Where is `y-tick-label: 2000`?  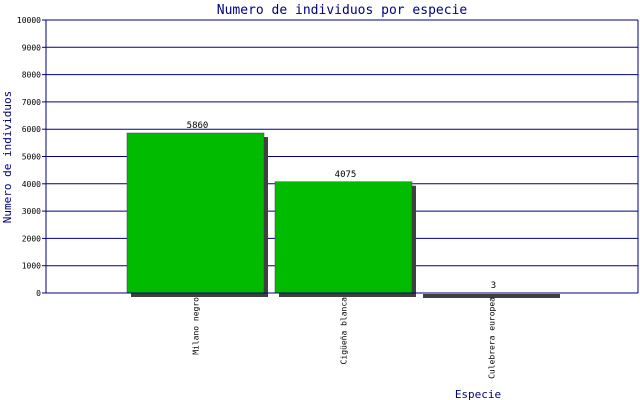 y-tick-label: 2000 is located at coordinates (31, 238).